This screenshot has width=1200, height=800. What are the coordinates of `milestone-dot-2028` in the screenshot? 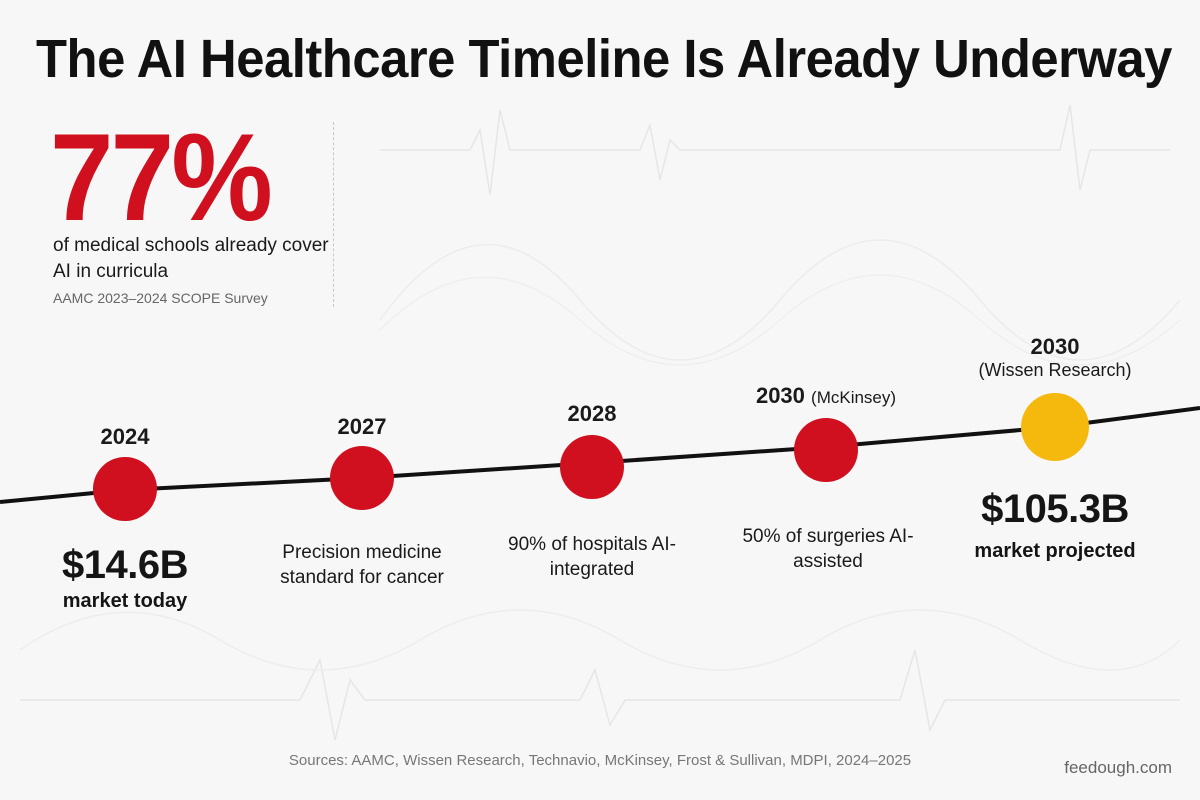 It's located at (592, 467).